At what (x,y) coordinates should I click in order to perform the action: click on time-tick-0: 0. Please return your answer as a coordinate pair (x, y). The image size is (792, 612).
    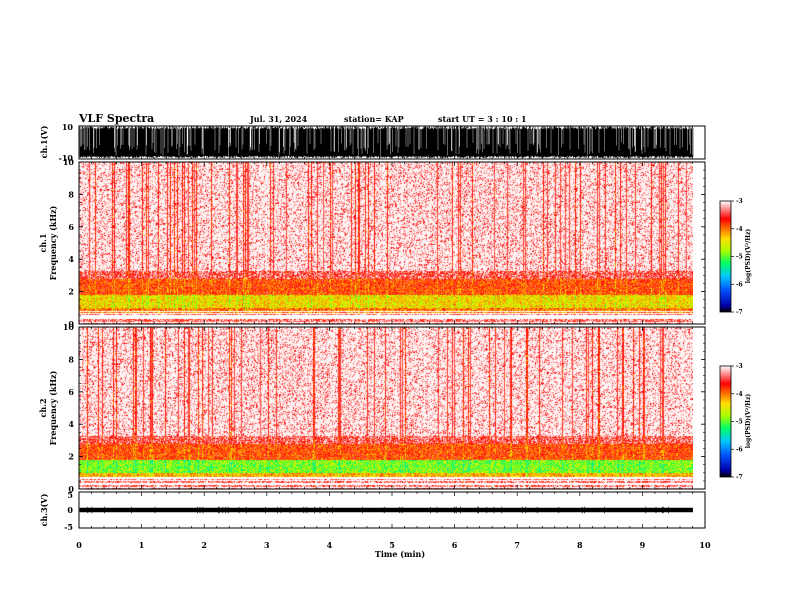
    Looking at the image, I should click on (79, 545).